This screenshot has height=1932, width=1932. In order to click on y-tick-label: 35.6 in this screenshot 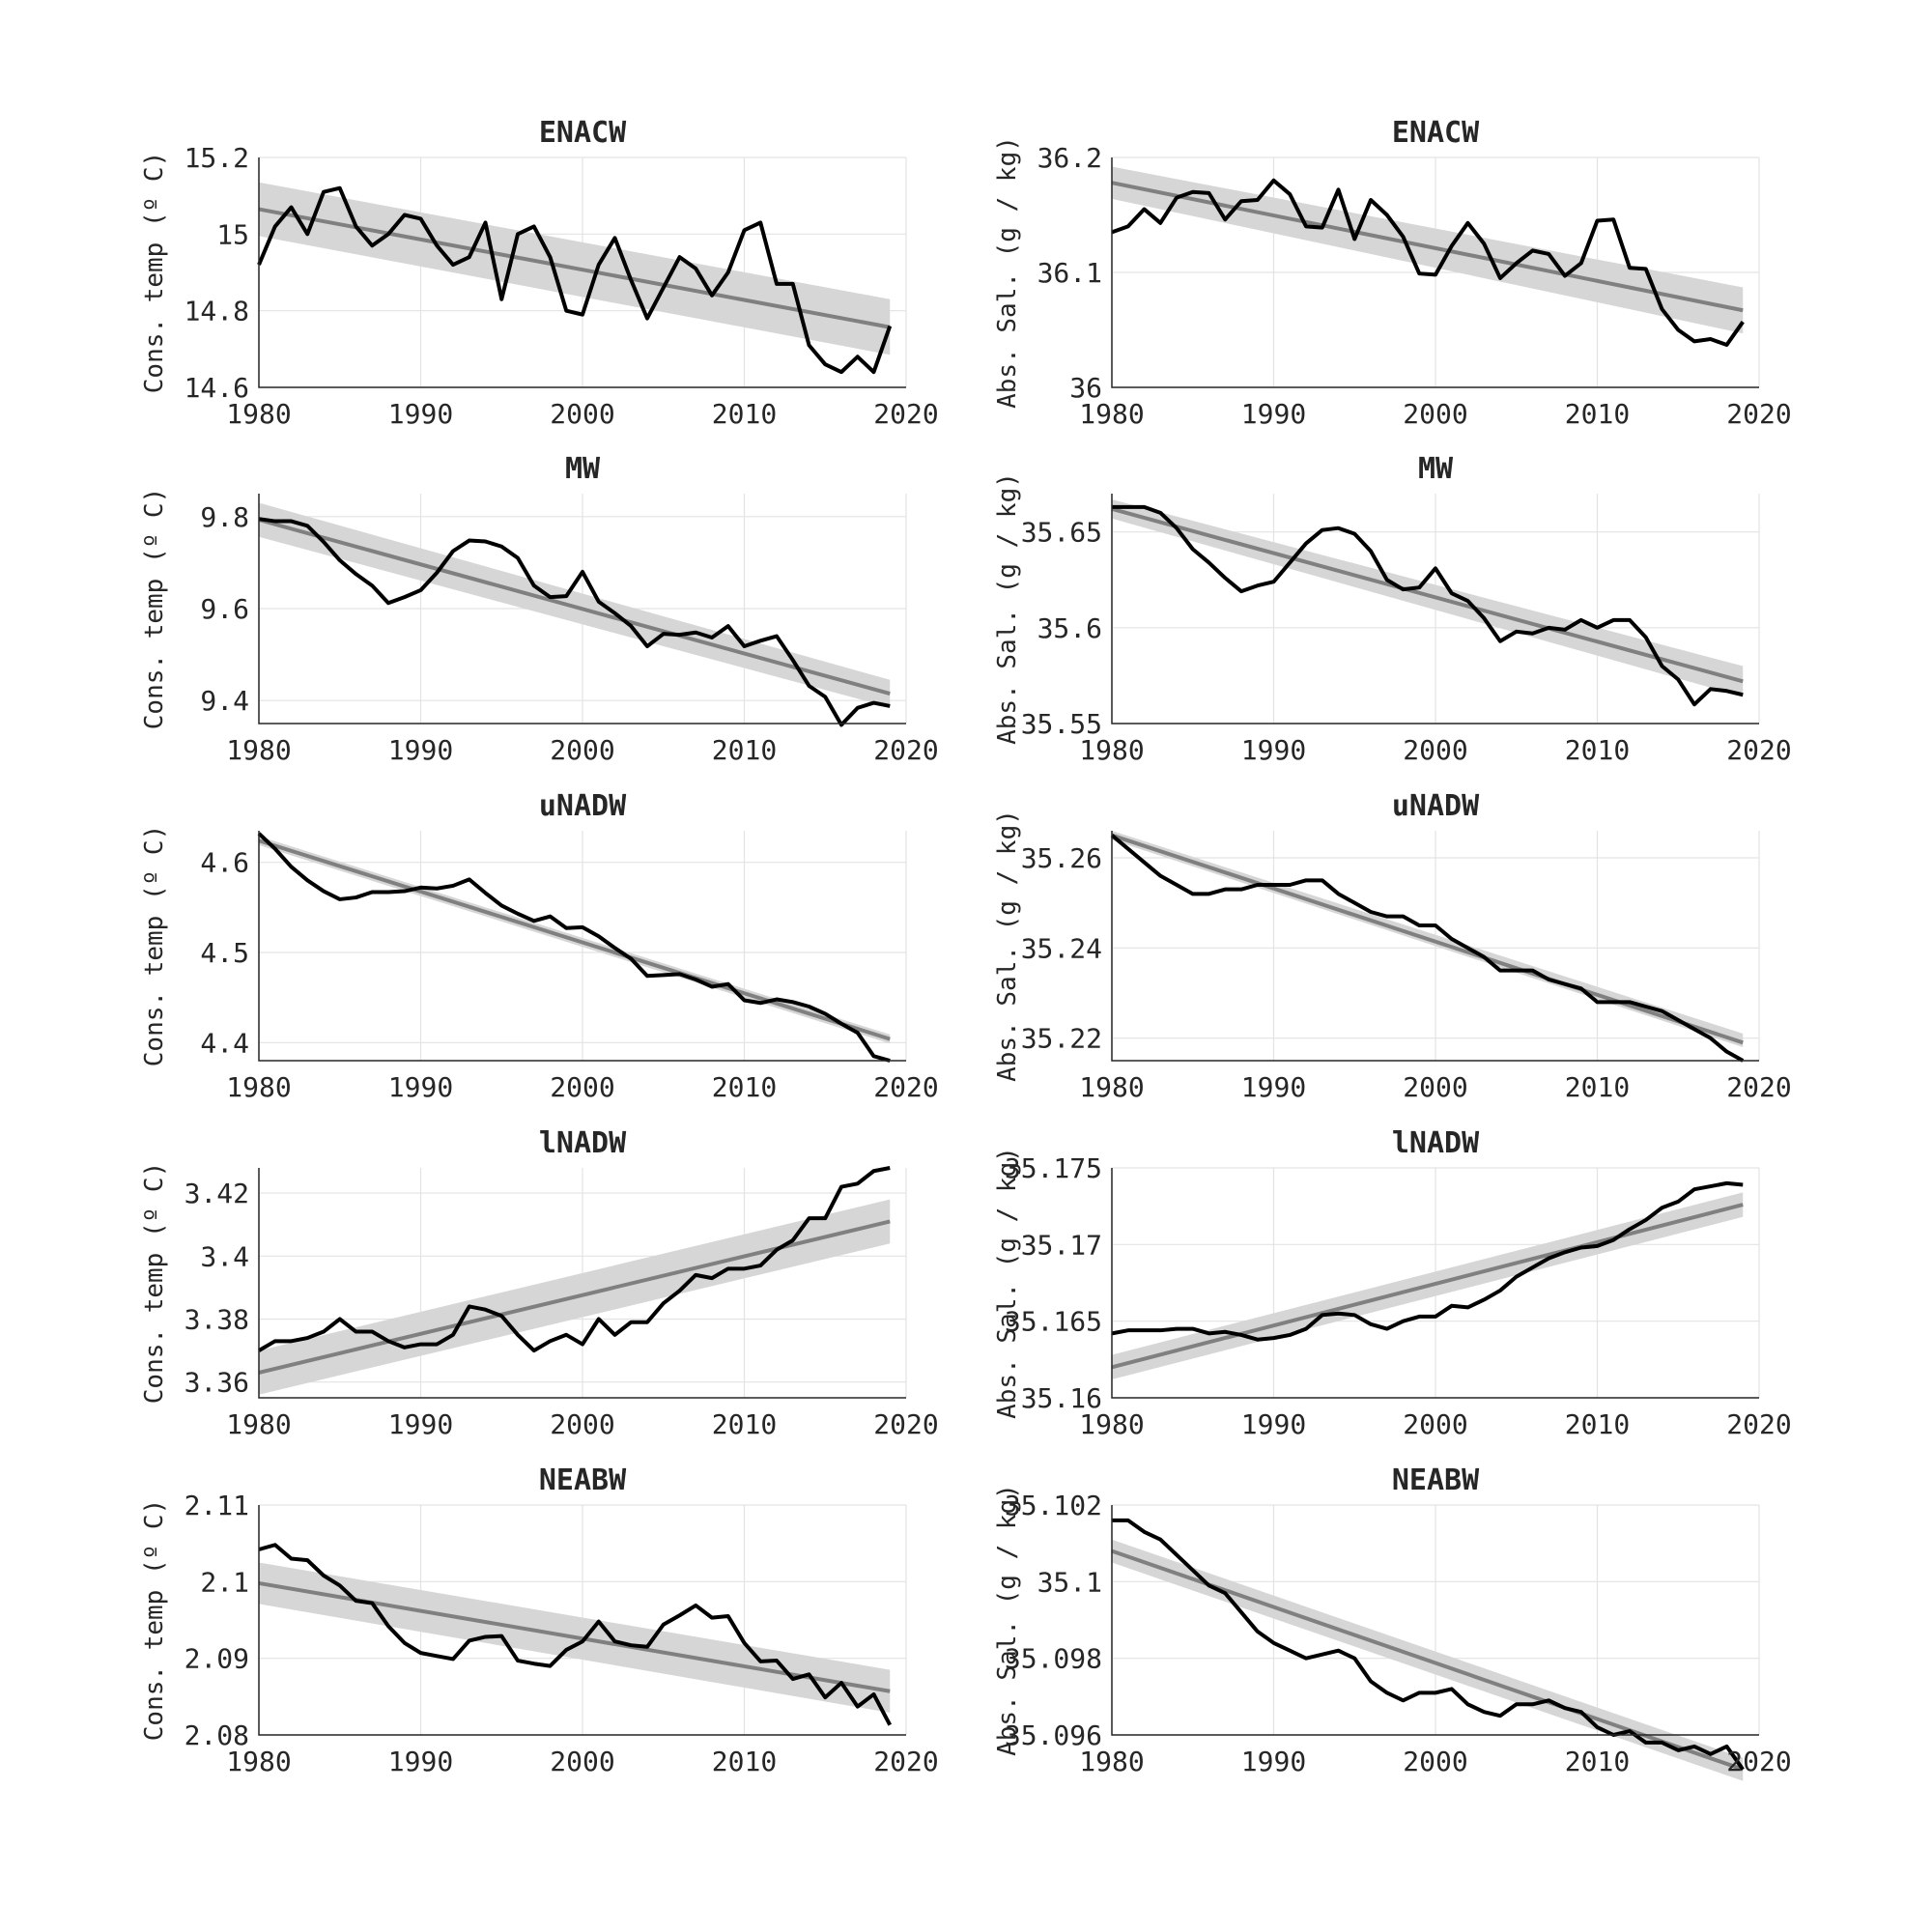, I will do `click(1069, 628)`.